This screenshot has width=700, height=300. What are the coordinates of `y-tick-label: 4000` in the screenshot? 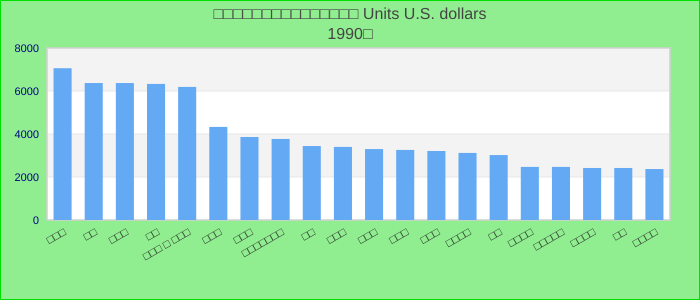 It's located at (26, 135).